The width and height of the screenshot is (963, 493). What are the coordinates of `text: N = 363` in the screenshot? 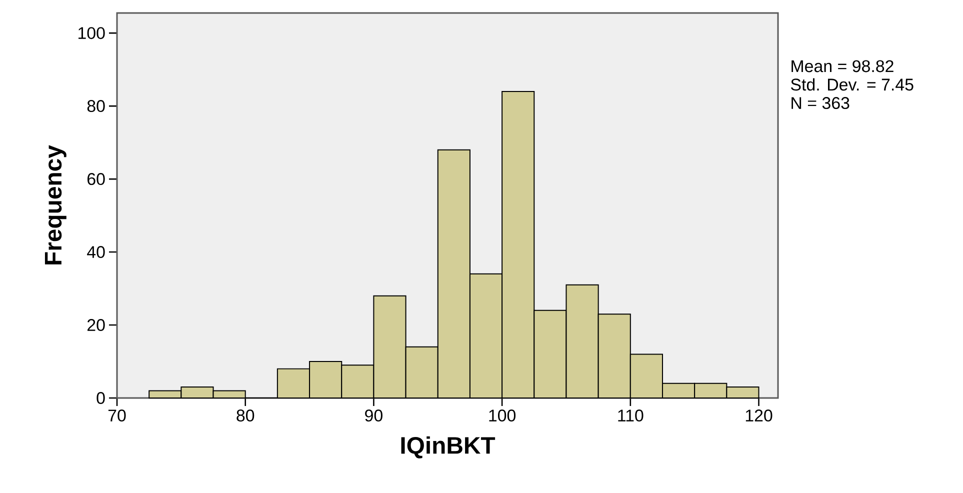 It's located at (821, 103).